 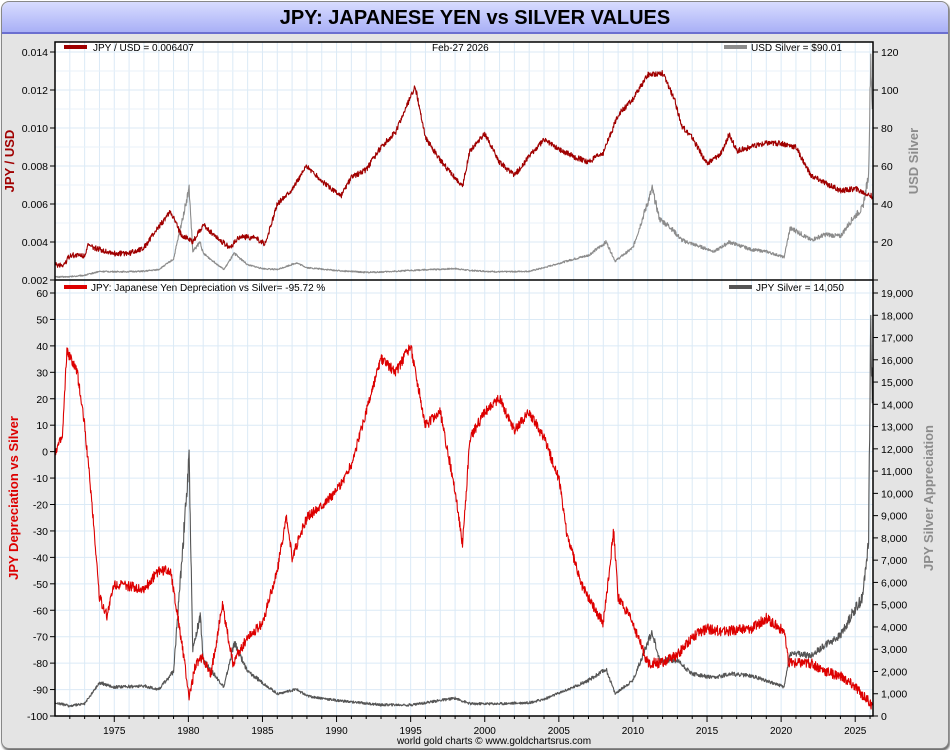 I want to click on x-tick-label: 1990, so click(x=336, y=731).